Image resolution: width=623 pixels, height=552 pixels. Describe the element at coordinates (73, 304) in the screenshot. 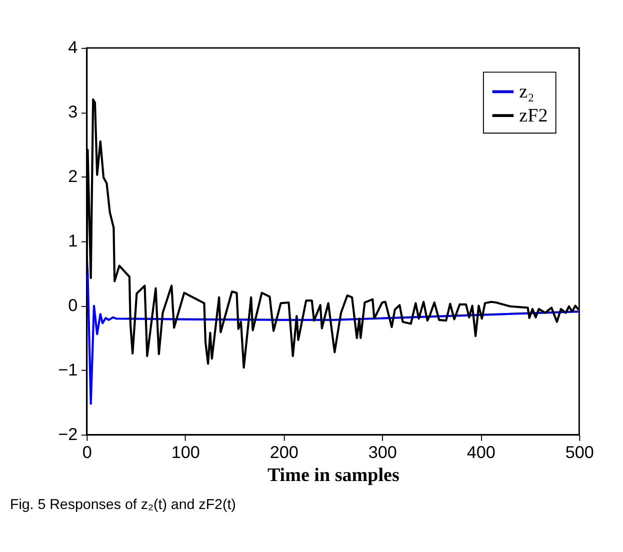

I see `y-tick-label: 0` at that location.